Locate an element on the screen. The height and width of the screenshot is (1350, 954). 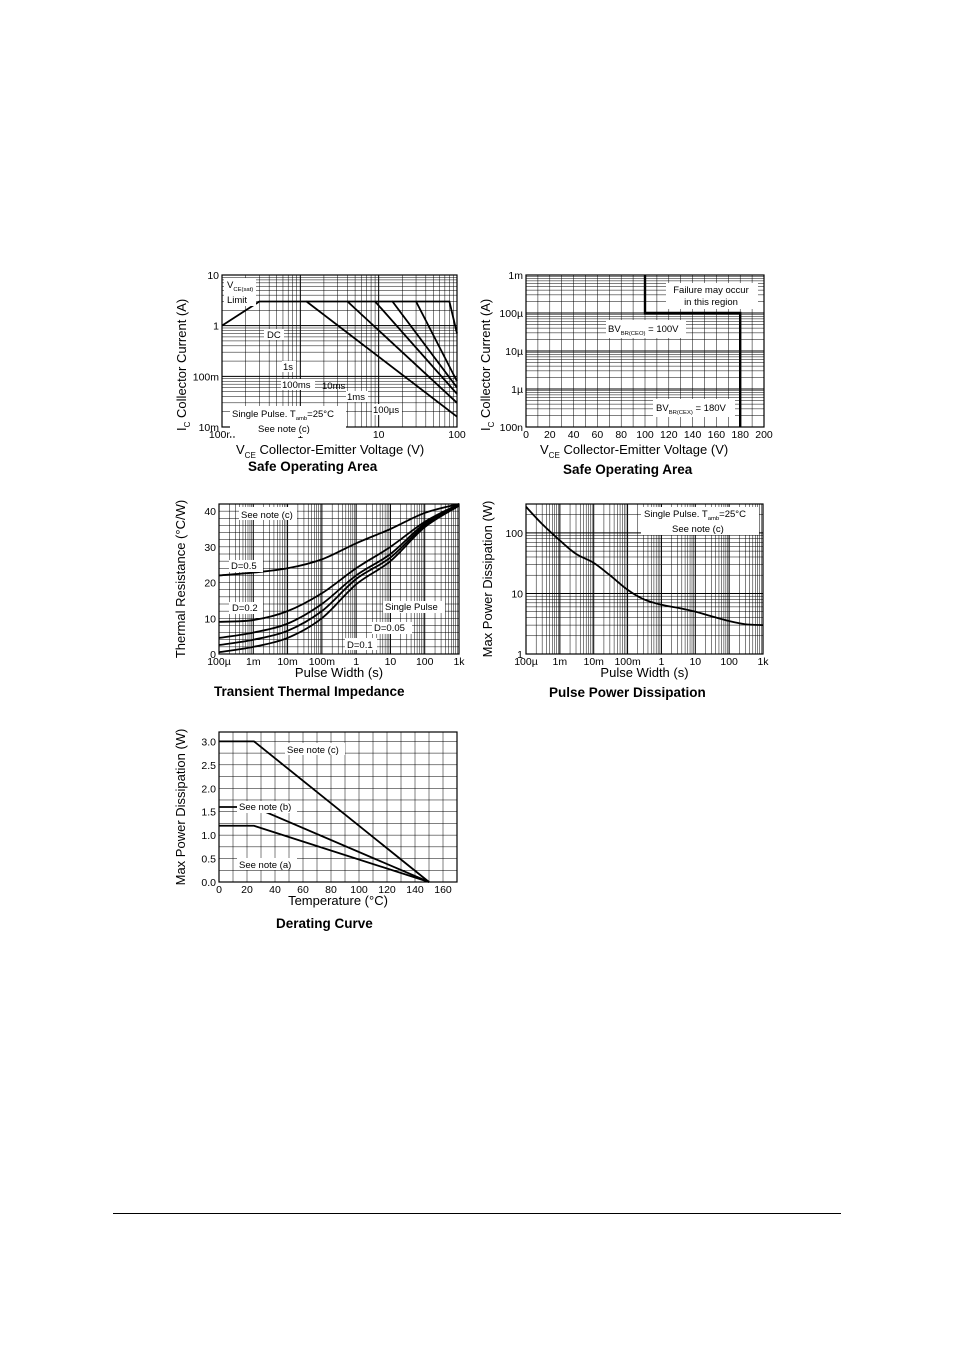
thermal-title: Transient Thermal Impedance is located at coordinates (309, 691).